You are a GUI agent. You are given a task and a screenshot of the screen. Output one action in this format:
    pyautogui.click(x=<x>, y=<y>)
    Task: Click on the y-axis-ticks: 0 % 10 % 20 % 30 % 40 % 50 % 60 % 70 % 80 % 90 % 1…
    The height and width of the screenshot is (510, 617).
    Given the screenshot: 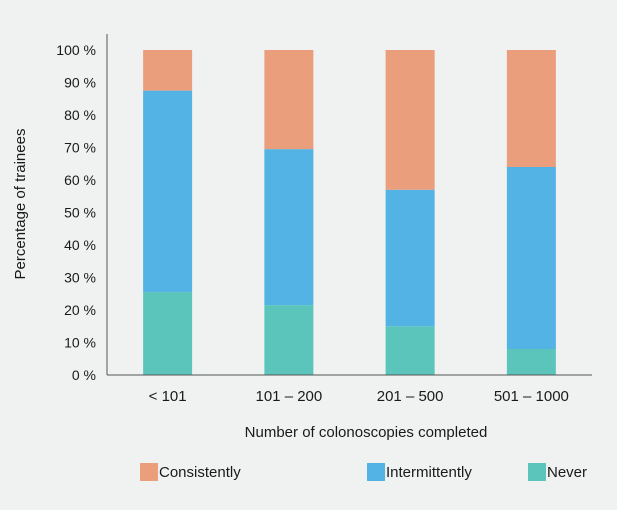 What is the action you would take?
    pyautogui.click(x=76, y=212)
    